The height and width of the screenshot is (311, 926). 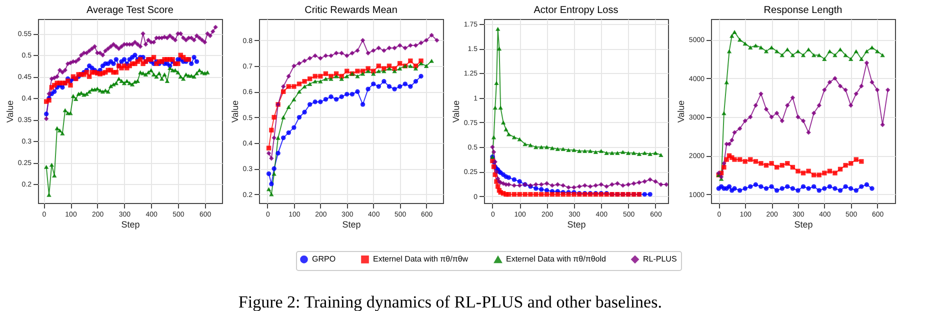 What do you see at coordinates (576, 10) in the screenshot?
I see `chart-title: Actor Entropy Loss` at bounding box center [576, 10].